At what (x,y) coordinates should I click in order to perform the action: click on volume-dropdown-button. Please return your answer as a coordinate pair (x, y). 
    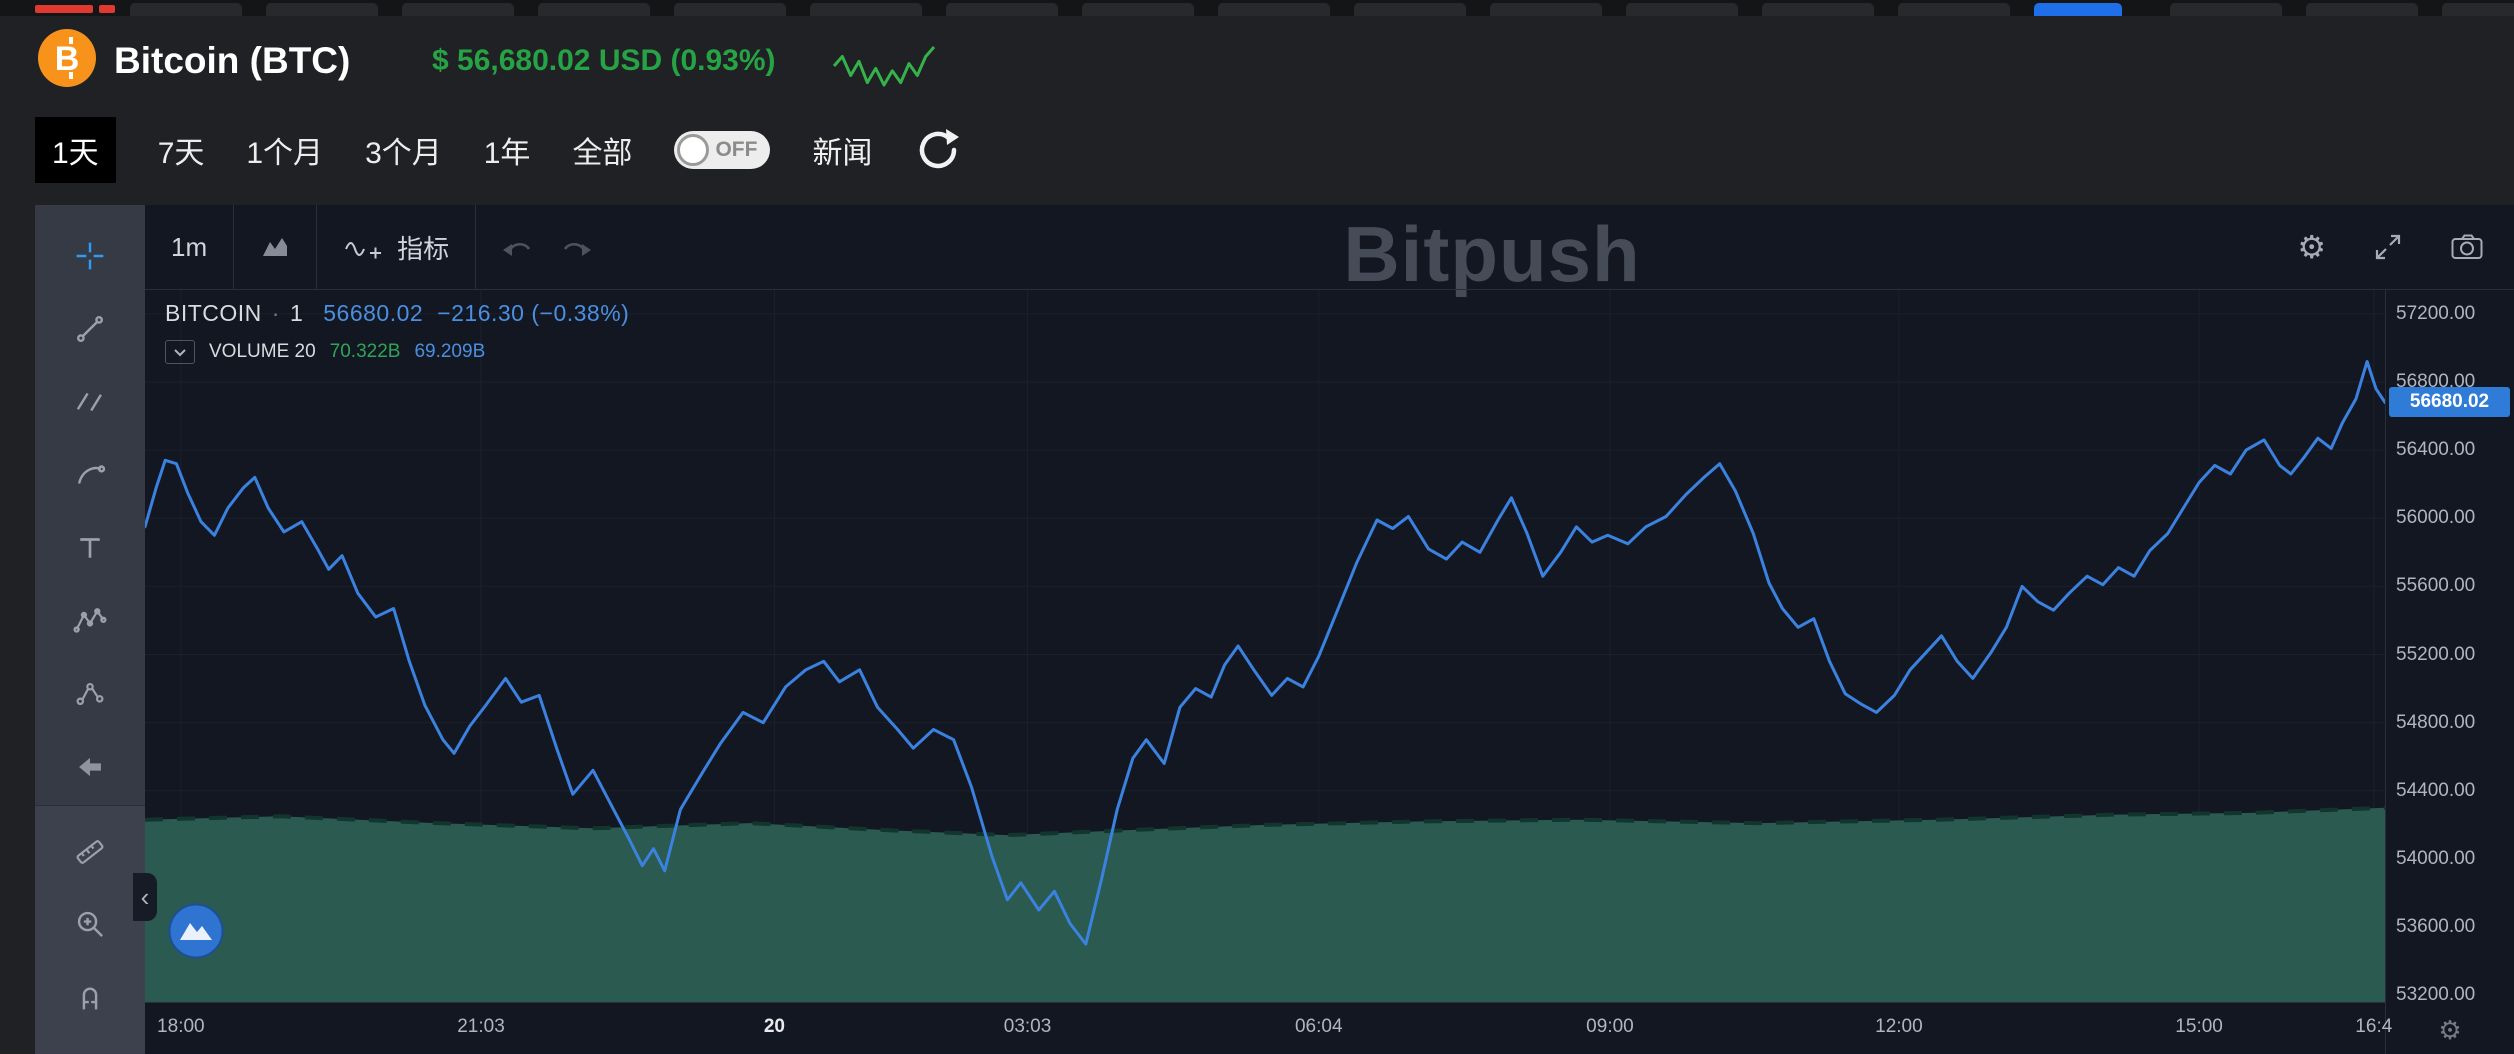
    Looking at the image, I should click on (180, 352).